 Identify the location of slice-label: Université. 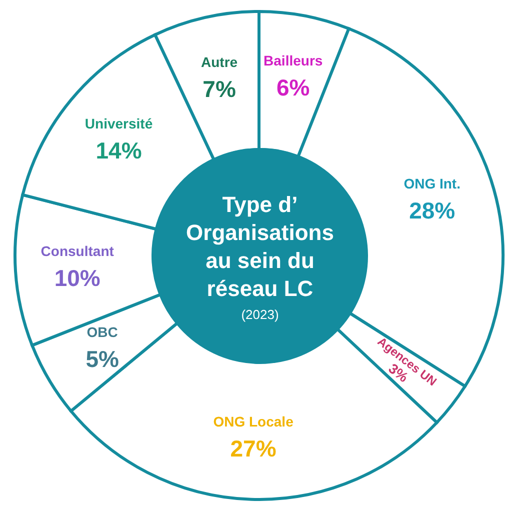
(118, 123).